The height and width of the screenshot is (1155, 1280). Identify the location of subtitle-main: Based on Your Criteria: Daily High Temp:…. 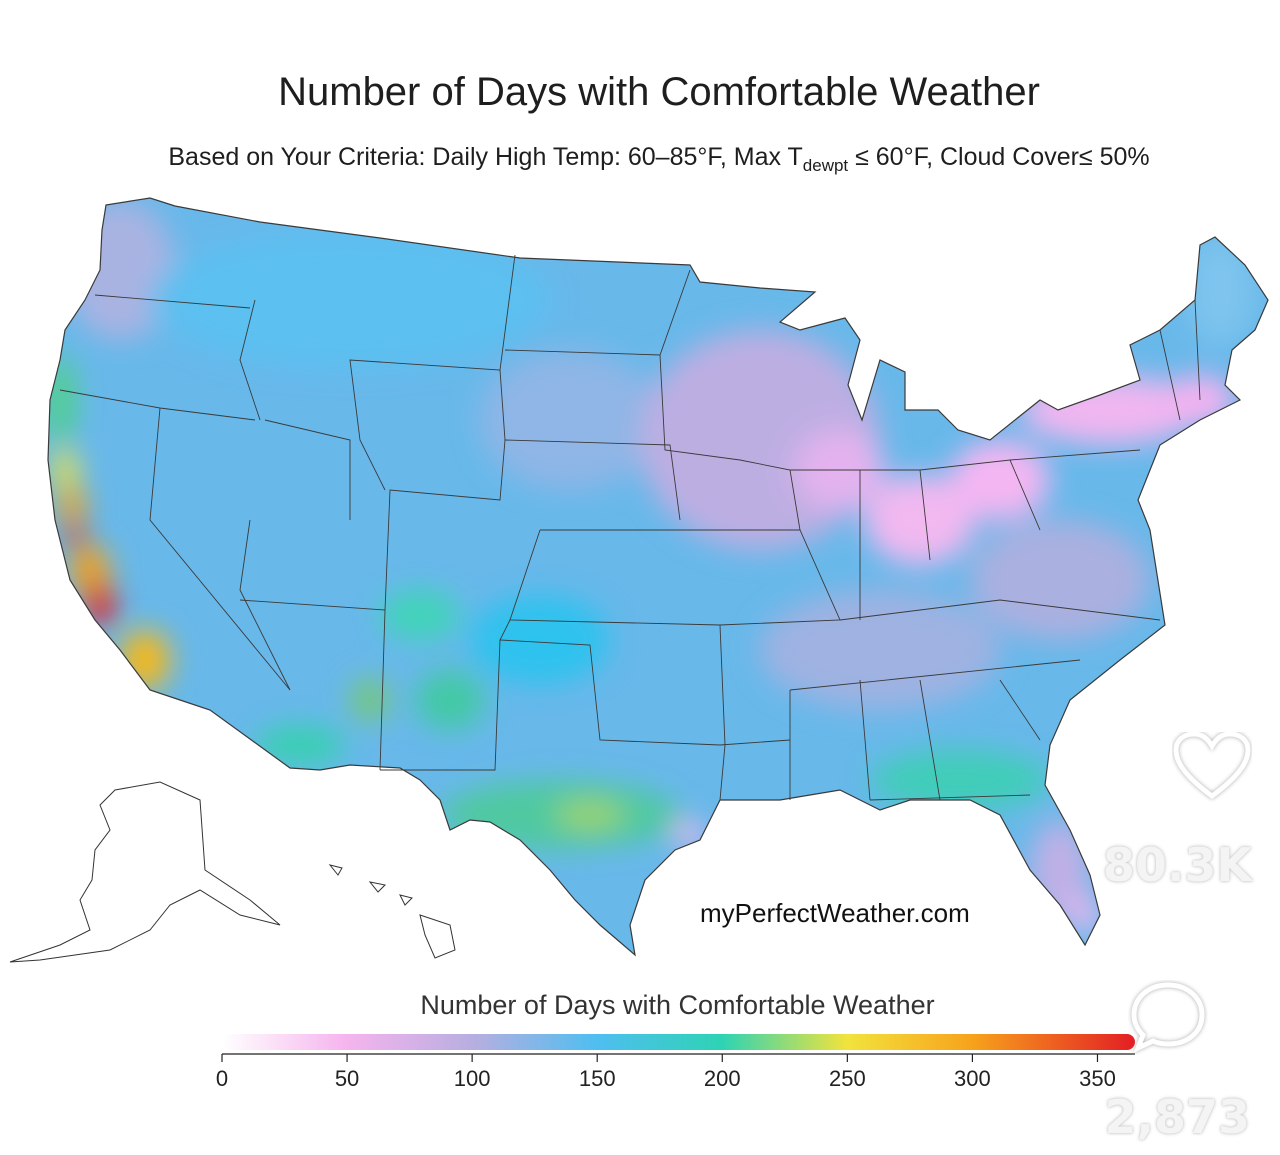
(485, 157).